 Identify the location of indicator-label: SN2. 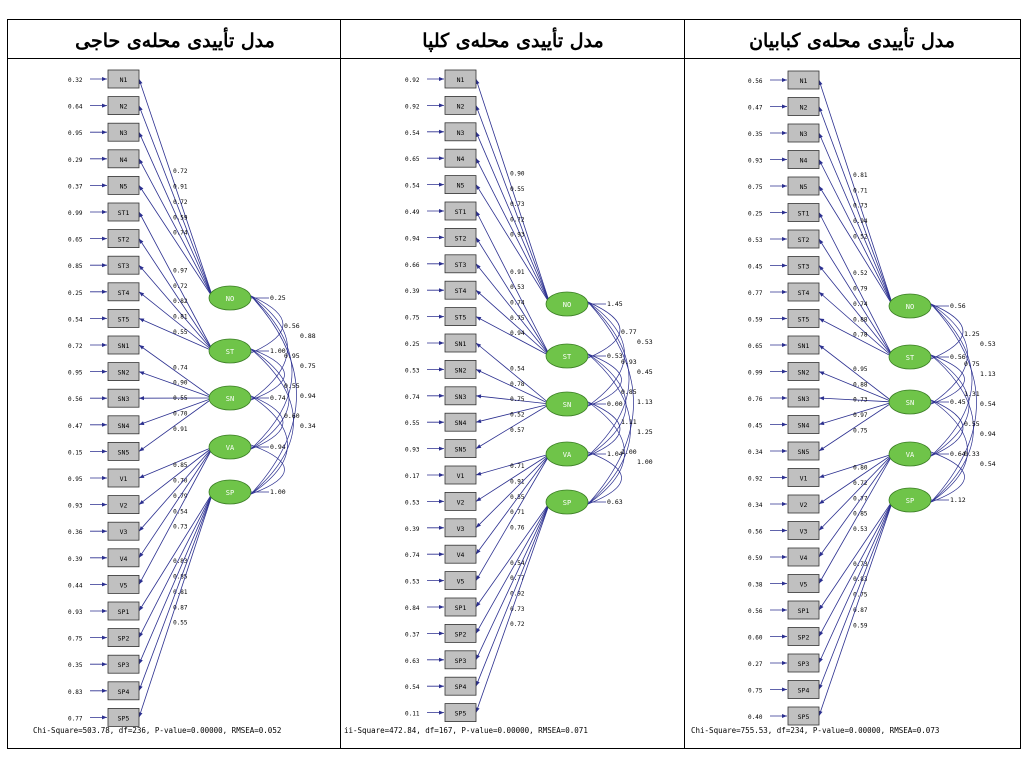
(461, 370).